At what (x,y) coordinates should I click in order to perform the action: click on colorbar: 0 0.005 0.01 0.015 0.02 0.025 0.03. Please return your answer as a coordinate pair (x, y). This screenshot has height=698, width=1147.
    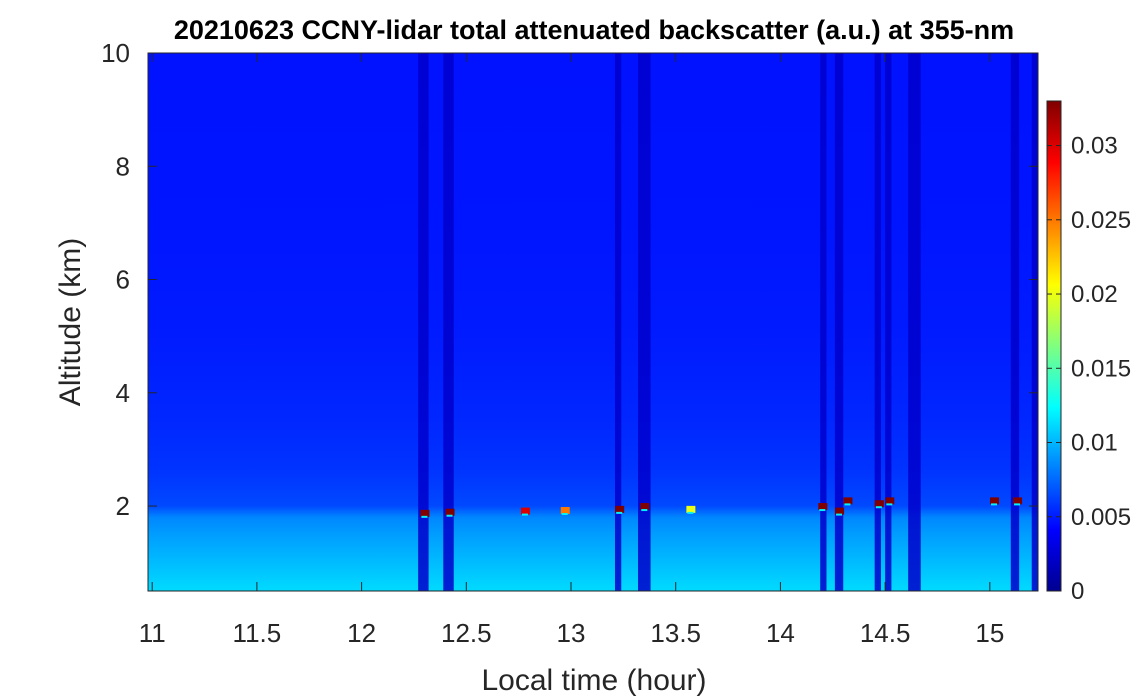
    Looking at the image, I should click on (1088, 352).